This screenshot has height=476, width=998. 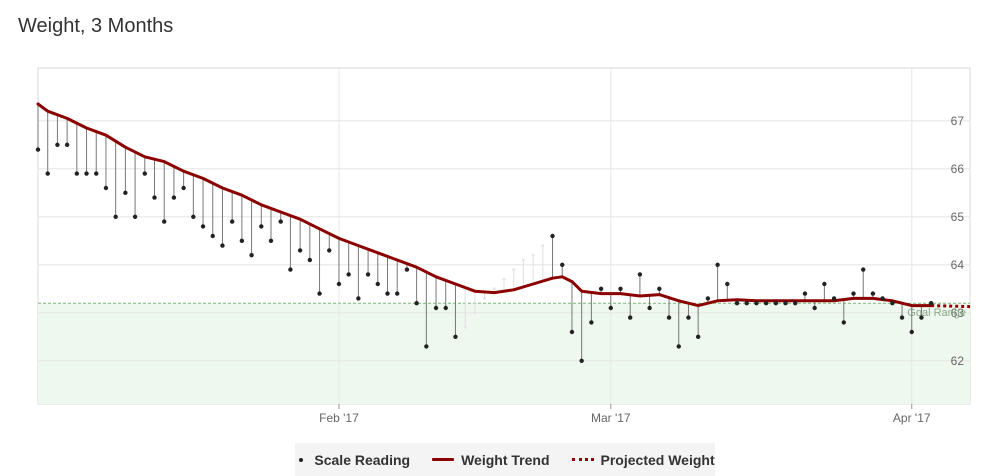 I want to click on weight-trend-swatch, so click(x=443, y=459).